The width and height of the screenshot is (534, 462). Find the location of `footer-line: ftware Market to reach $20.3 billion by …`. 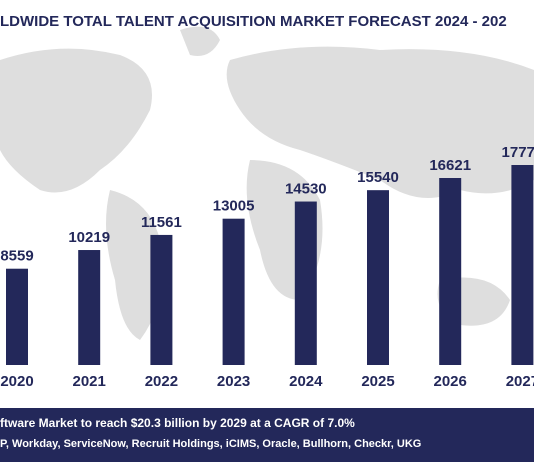

footer-line: ftware Market to reach $20.3 billion by … is located at coordinates (177, 423).